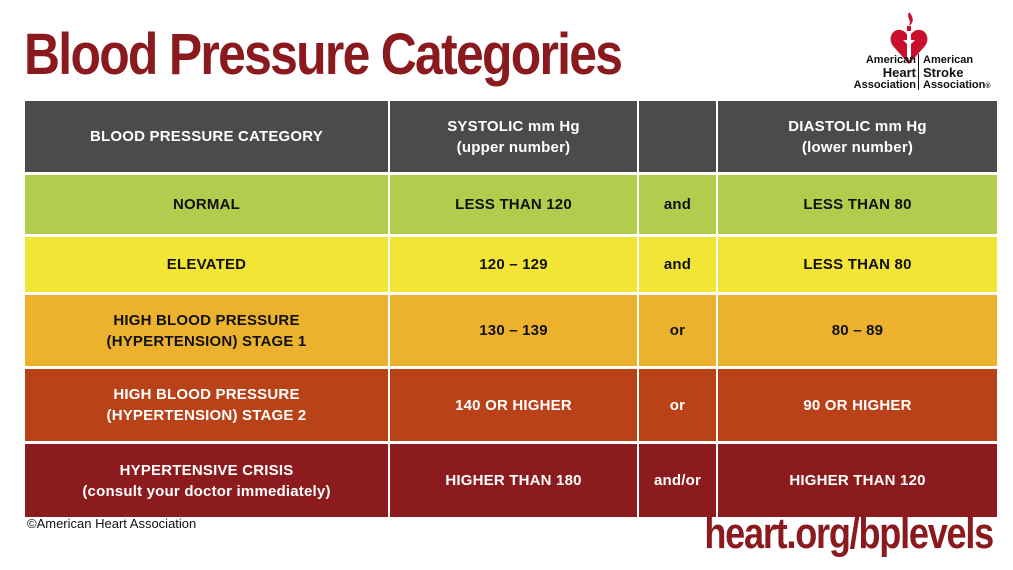 The height and width of the screenshot is (570, 1013). What do you see at coordinates (857, 480) in the screenshot?
I see `diastolic-cell: HIGHER THAN 120` at bounding box center [857, 480].